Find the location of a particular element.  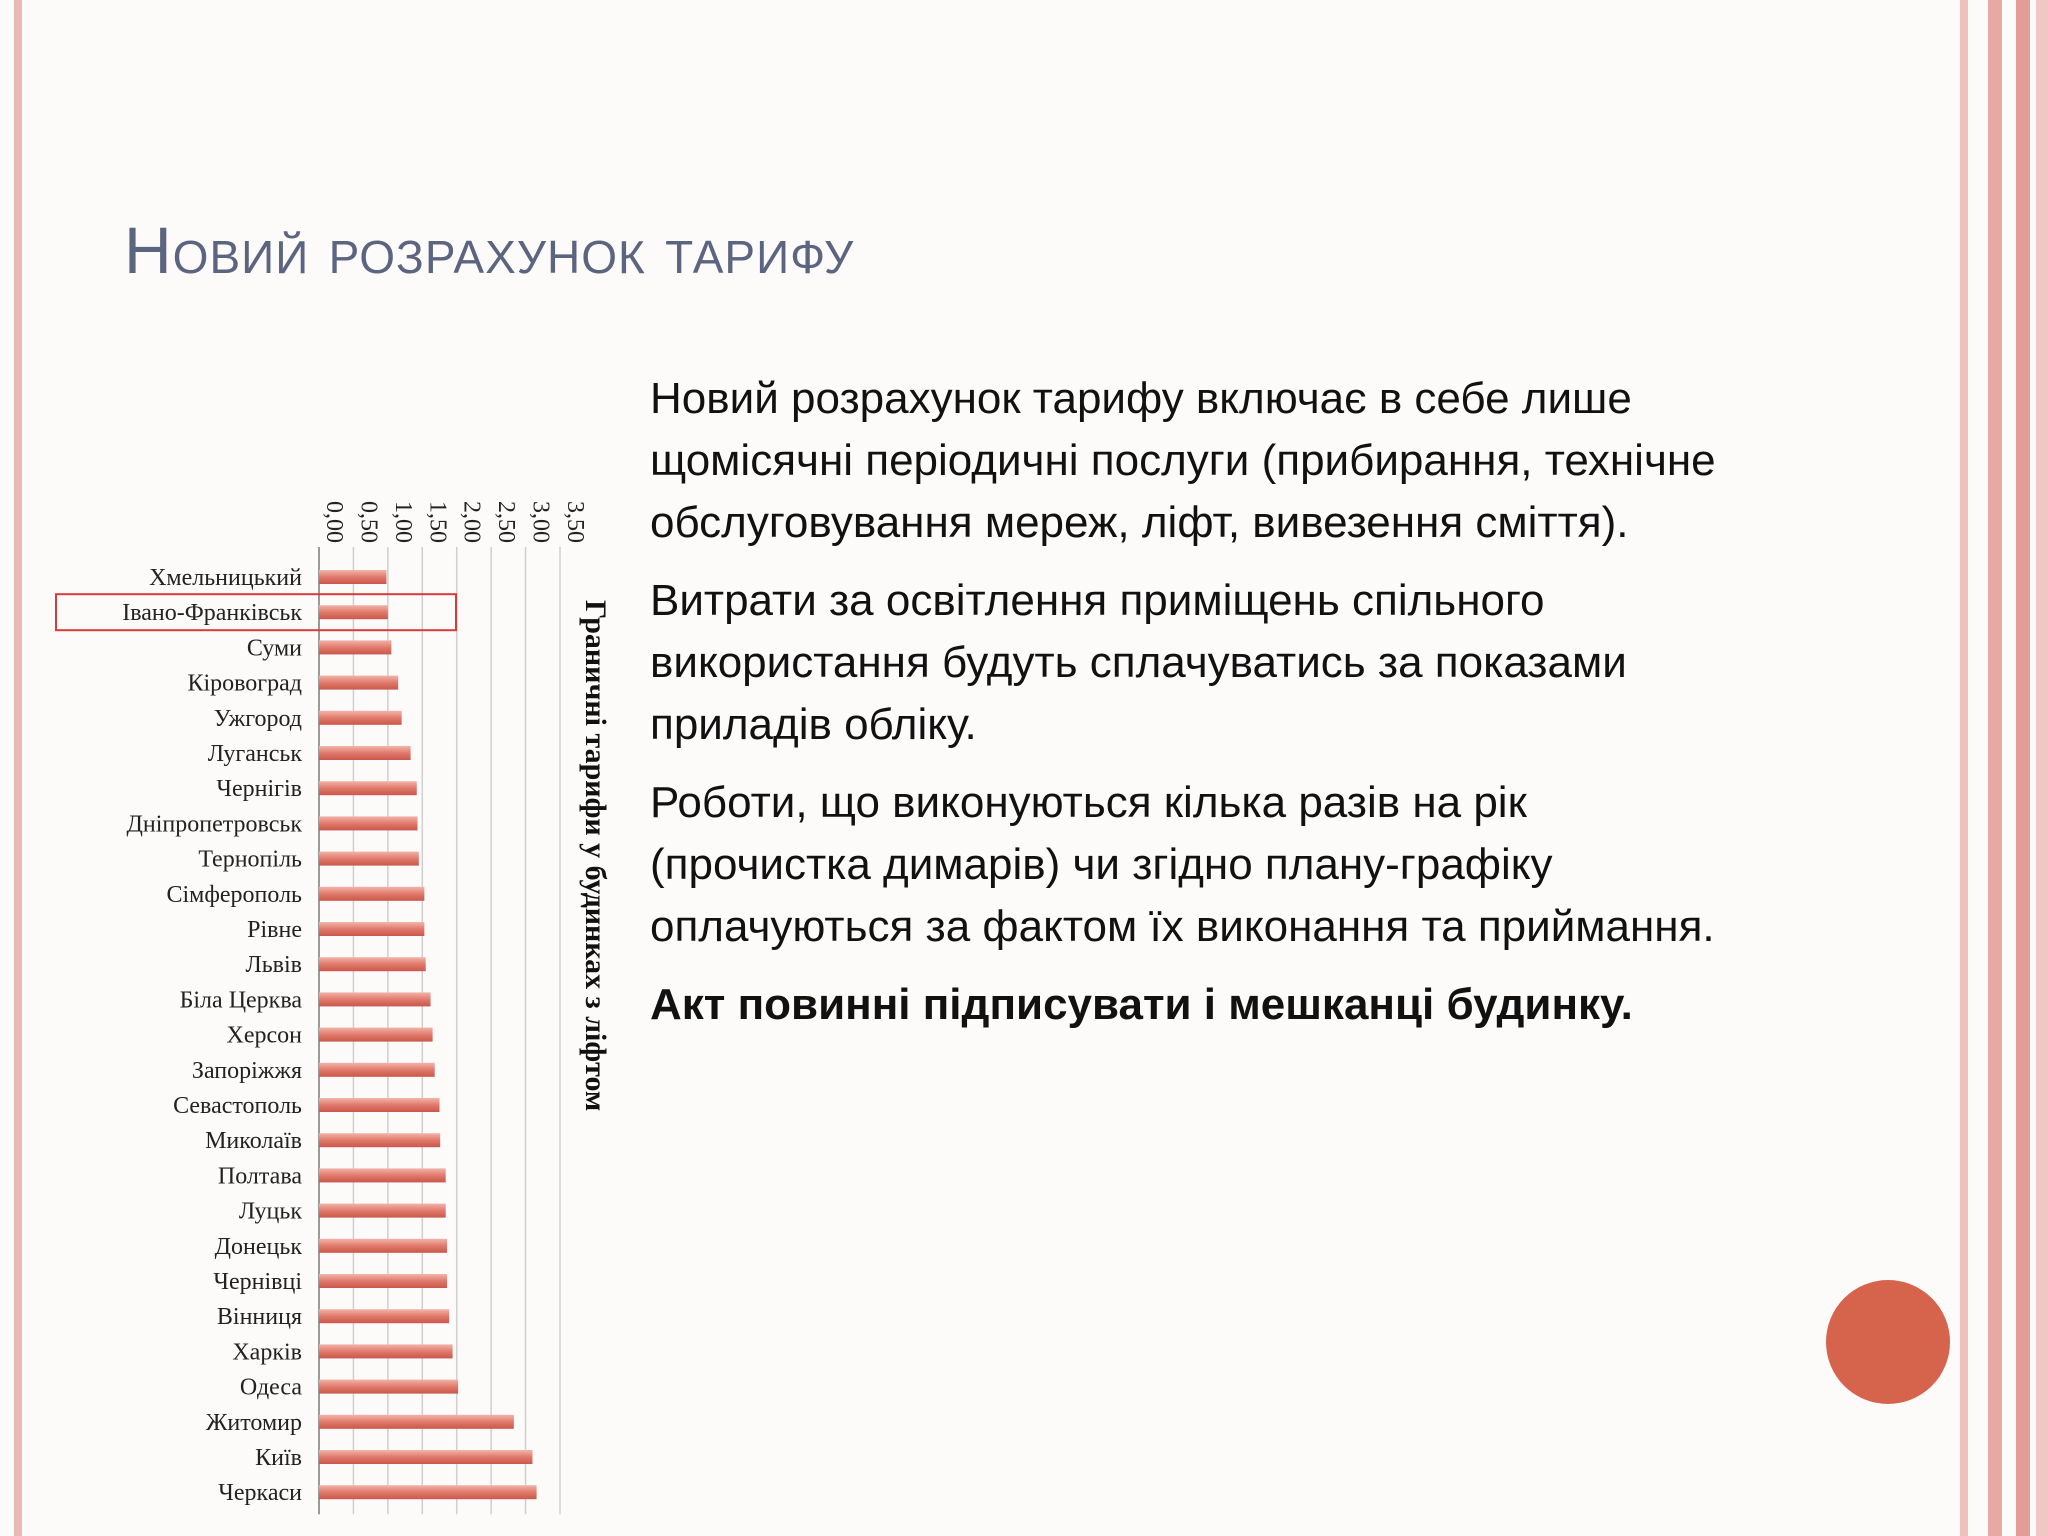

category-label: Черкаси is located at coordinates (260, 1493).